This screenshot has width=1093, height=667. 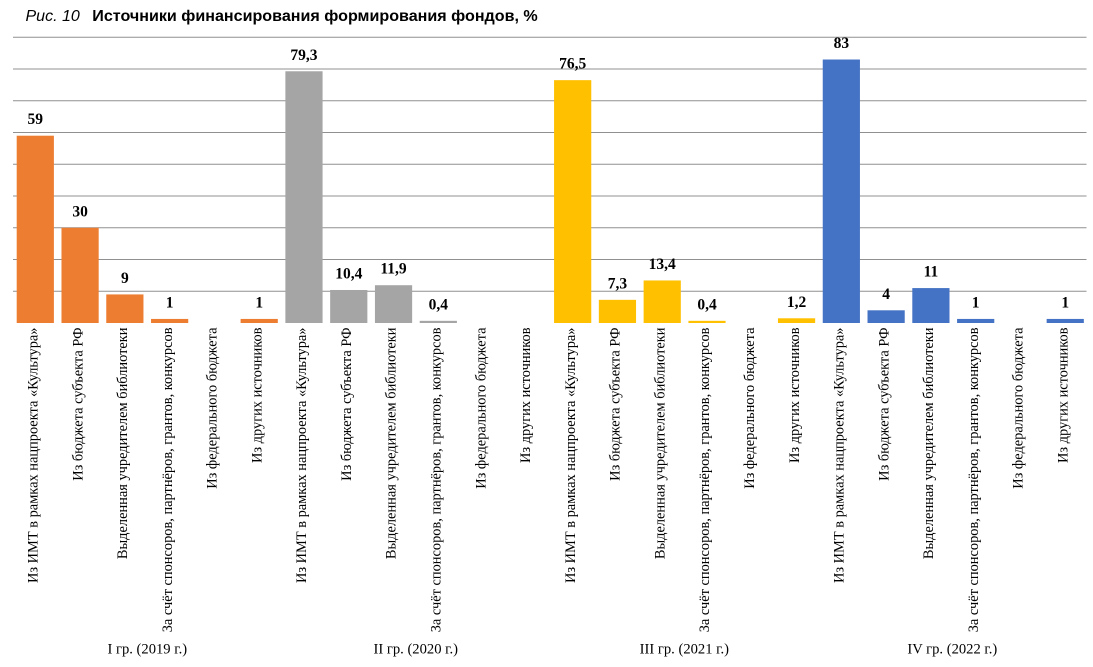 I want to click on svg-text: 30, so click(x=80, y=211).